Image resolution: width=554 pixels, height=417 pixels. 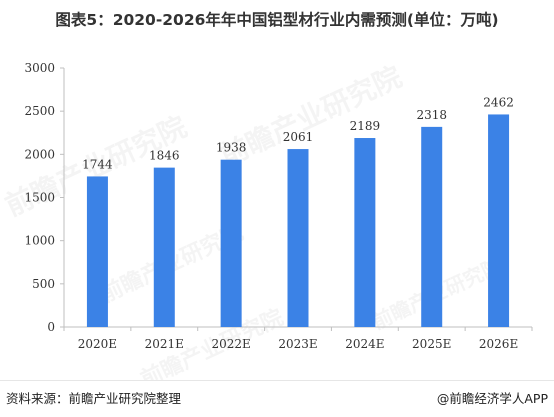 What do you see at coordinates (498, 344) in the screenshot?
I see `x-tick-label: 2026E` at bounding box center [498, 344].